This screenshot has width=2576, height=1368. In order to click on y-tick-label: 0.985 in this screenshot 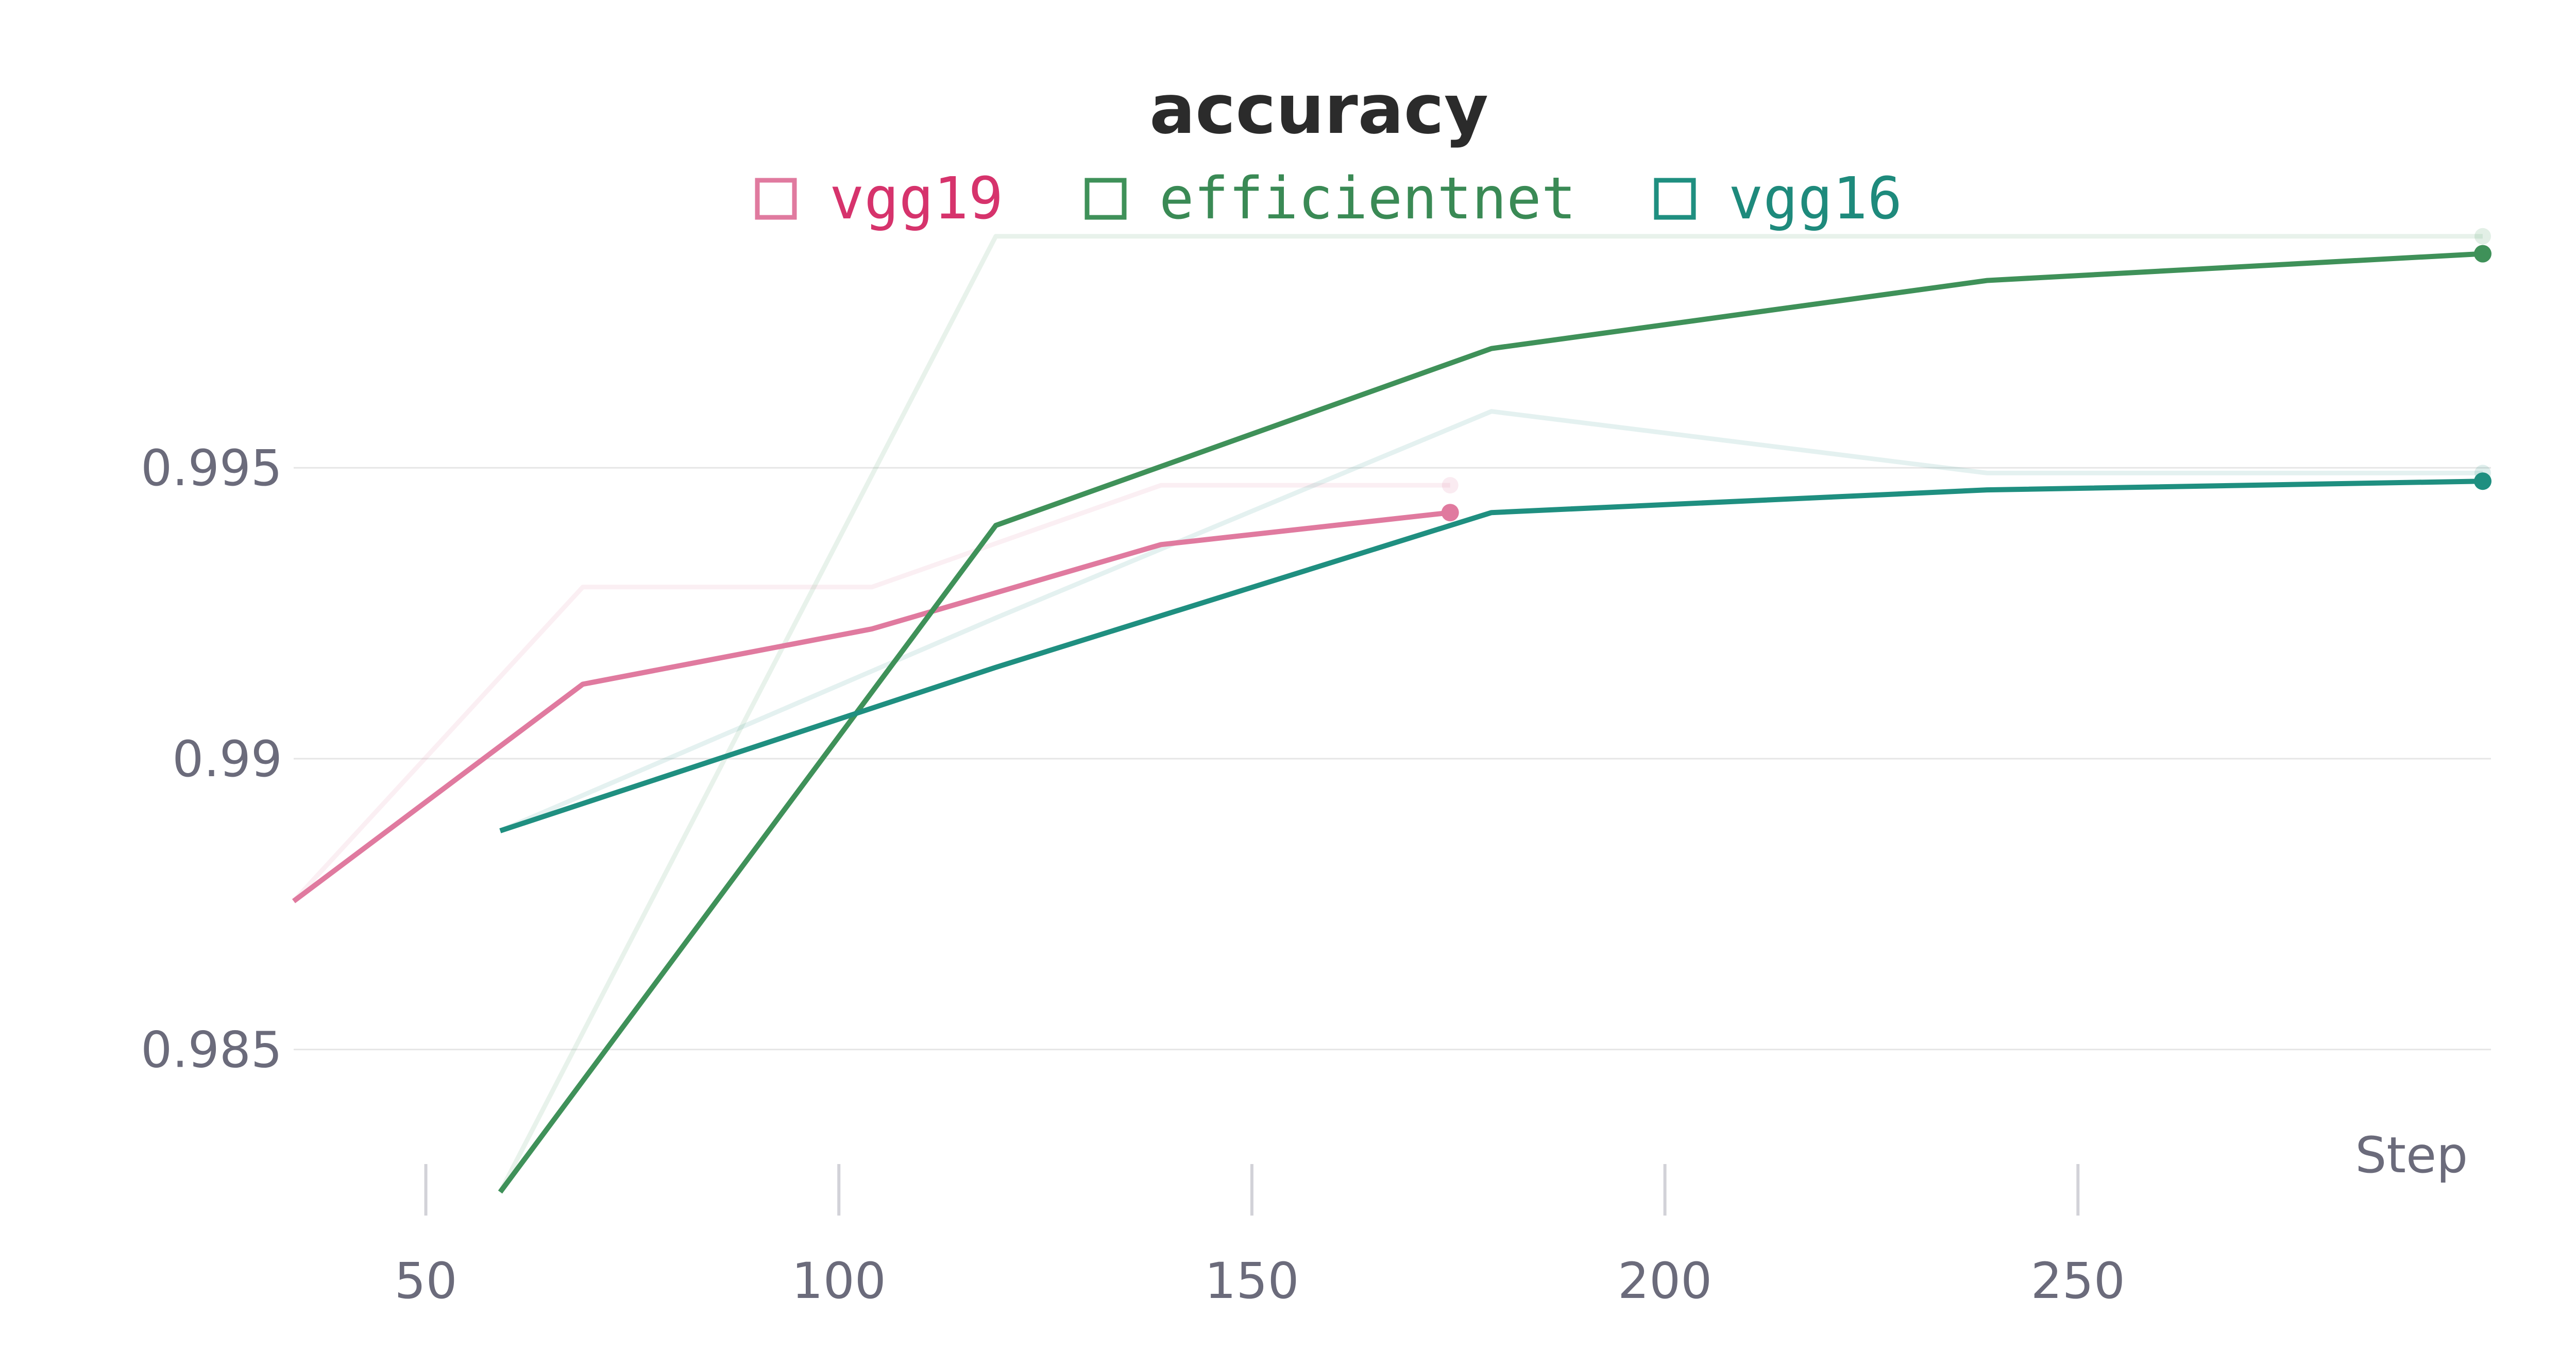, I will do `click(212, 1050)`.